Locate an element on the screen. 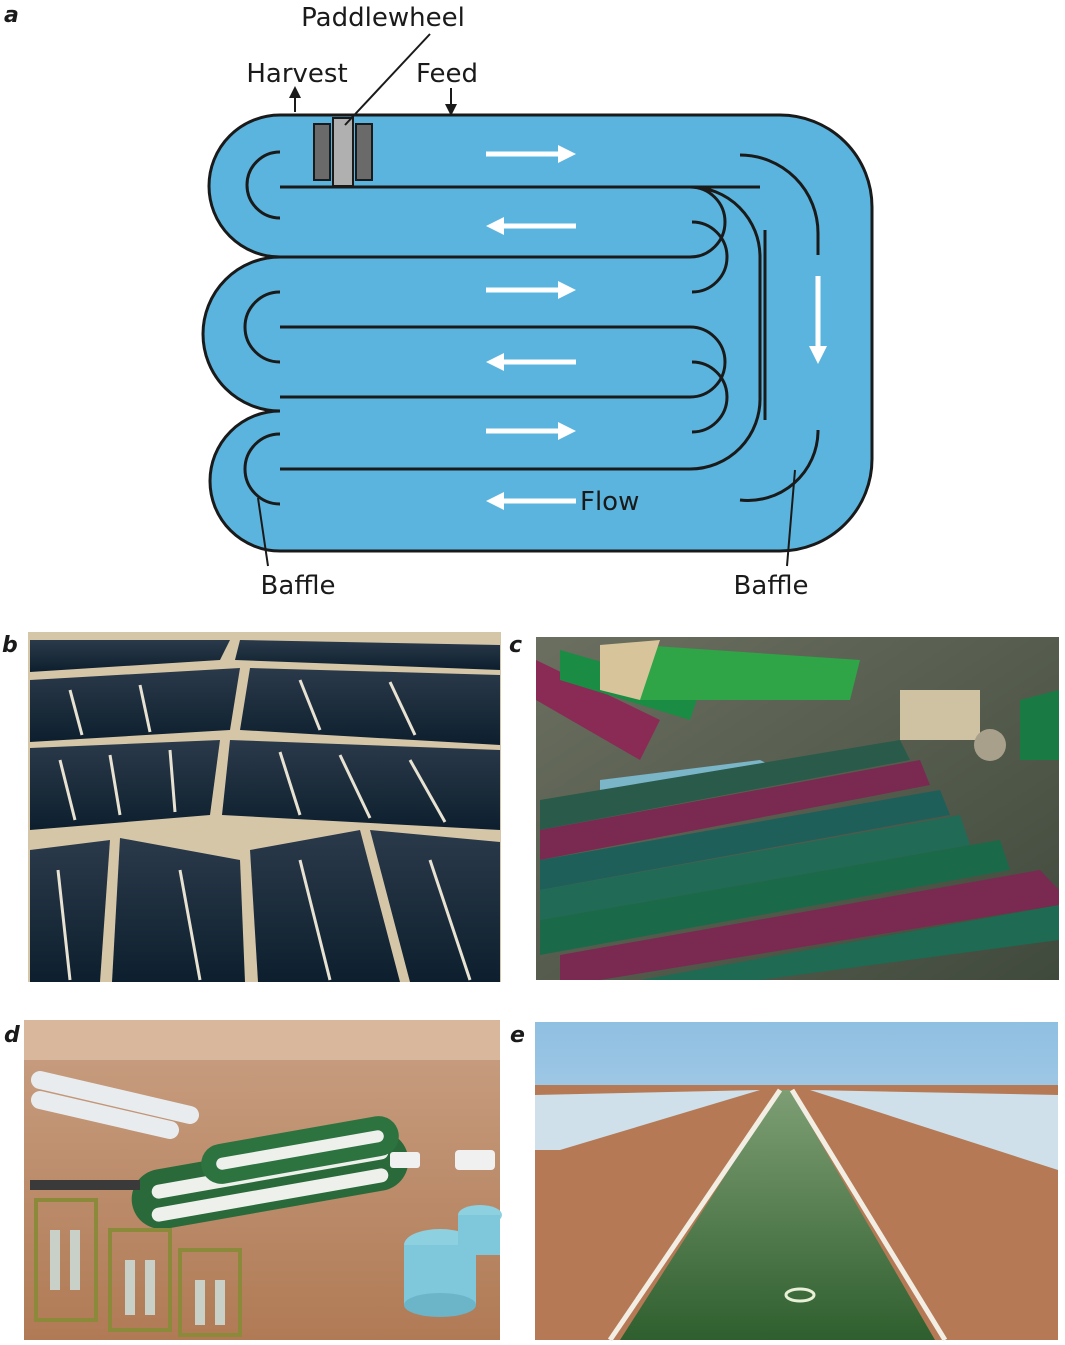 The width and height of the screenshot is (1065, 1345). photo-d is located at coordinates (263, 1180).